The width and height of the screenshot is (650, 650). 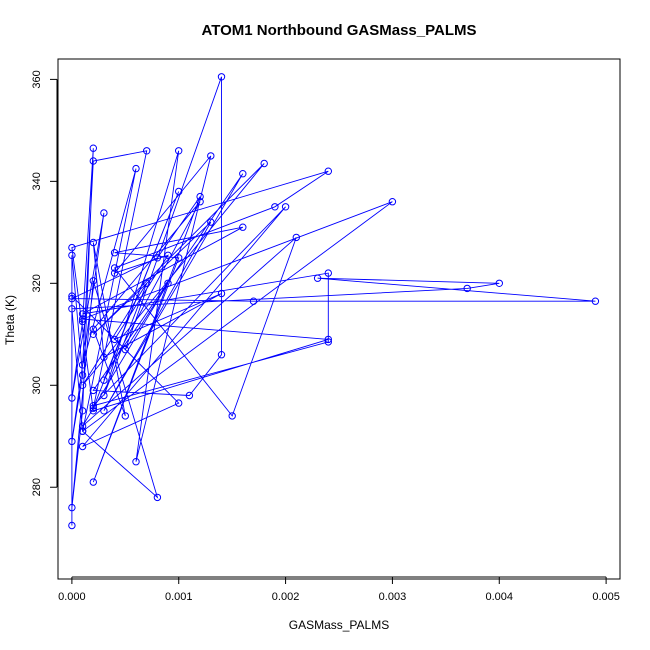 What do you see at coordinates (286, 597) in the screenshot?
I see `x-tick-label: 0.002` at bounding box center [286, 597].